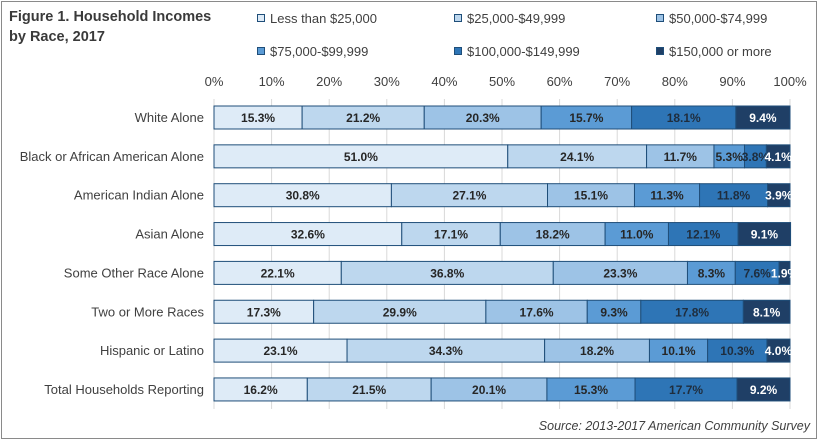 This screenshot has width=818, height=440. What do you see at coordinates (560, 81) in the screenshot?
I see `x-tick-label: 60%` at bounding box center [560, 81].